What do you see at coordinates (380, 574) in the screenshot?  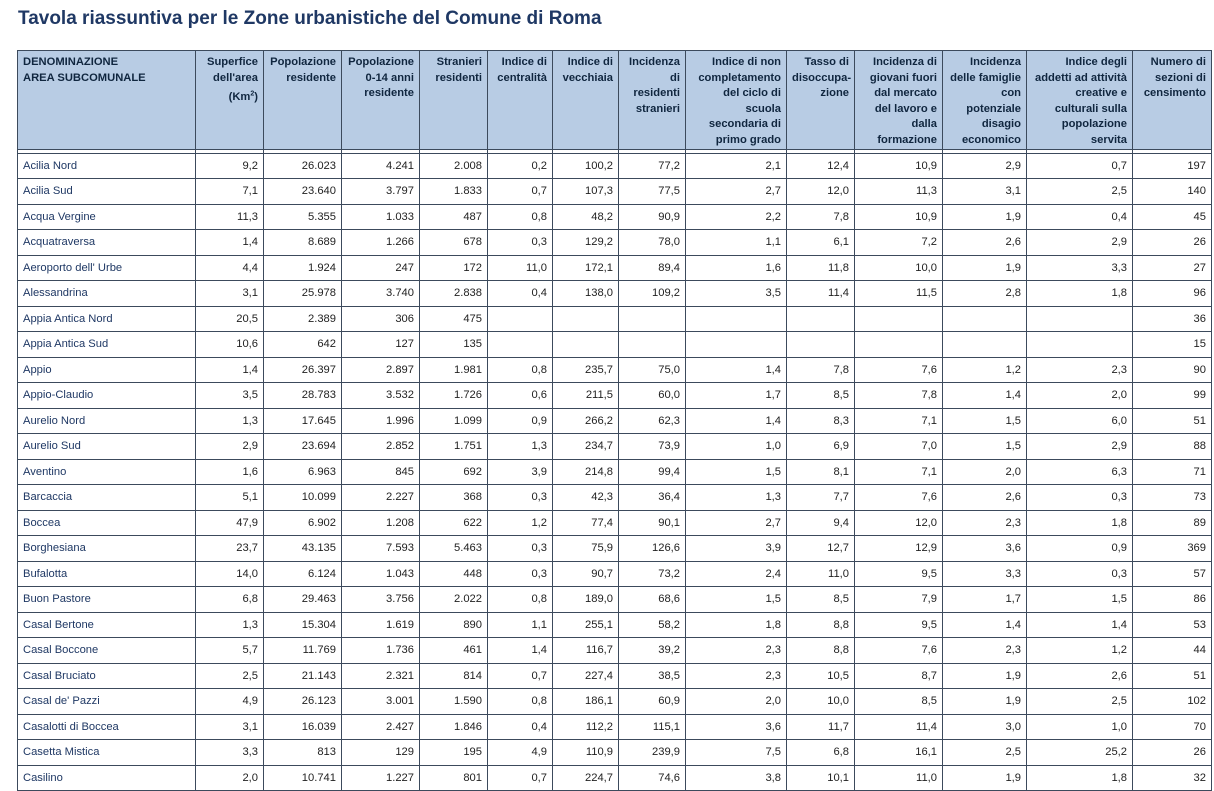 I see `value-cell: 1.043` at bounding box center [380, 574].